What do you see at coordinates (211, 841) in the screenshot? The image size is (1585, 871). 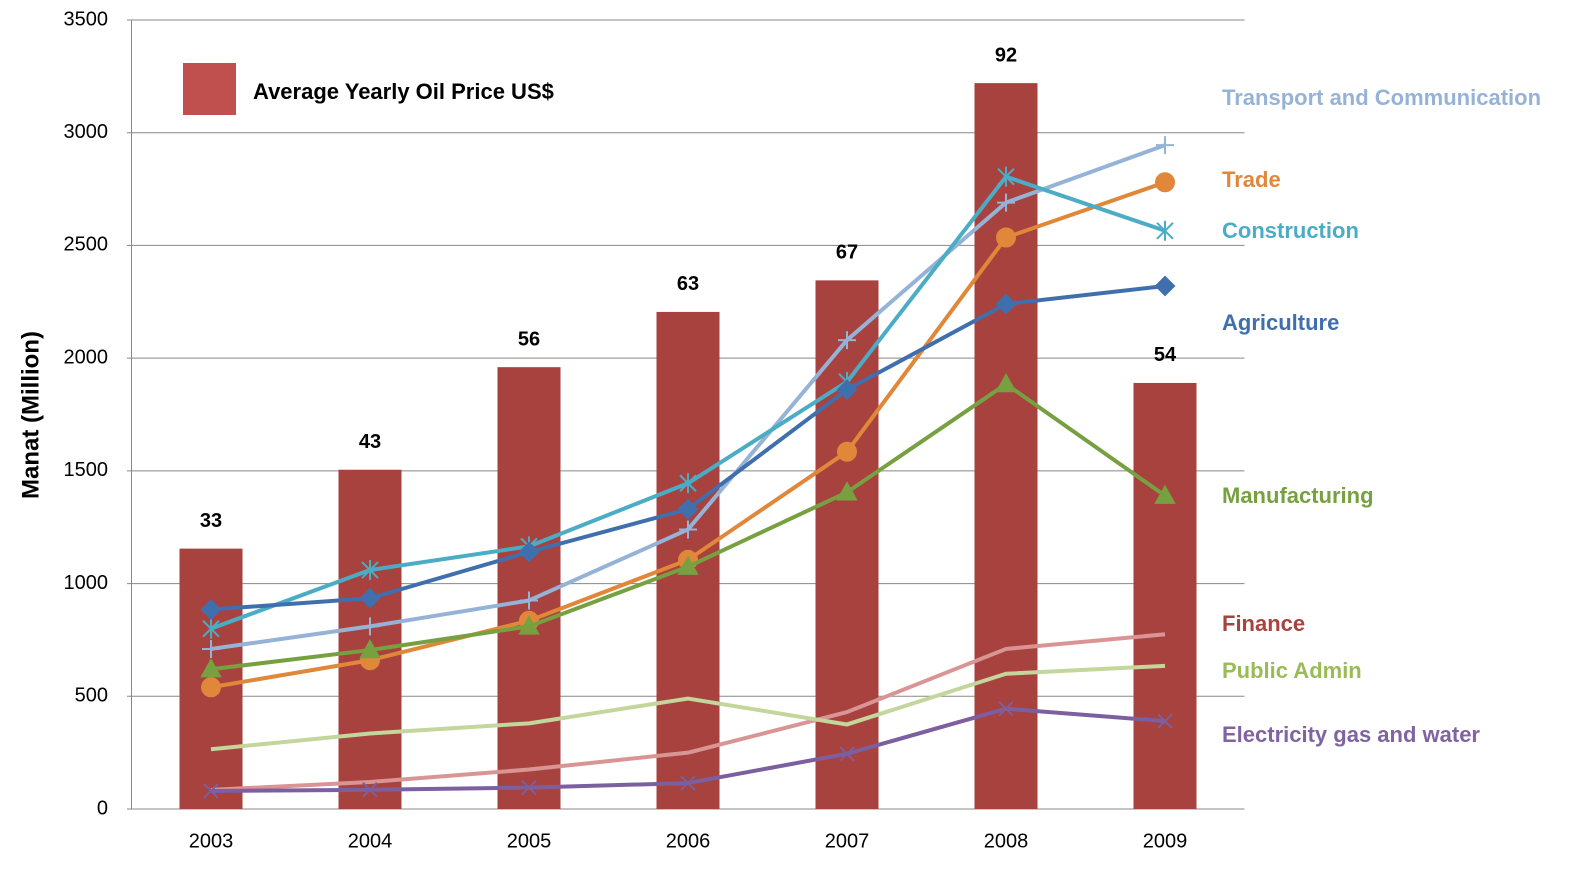 I see `x-tick-label: 2003` at bounding box center [211, 841].